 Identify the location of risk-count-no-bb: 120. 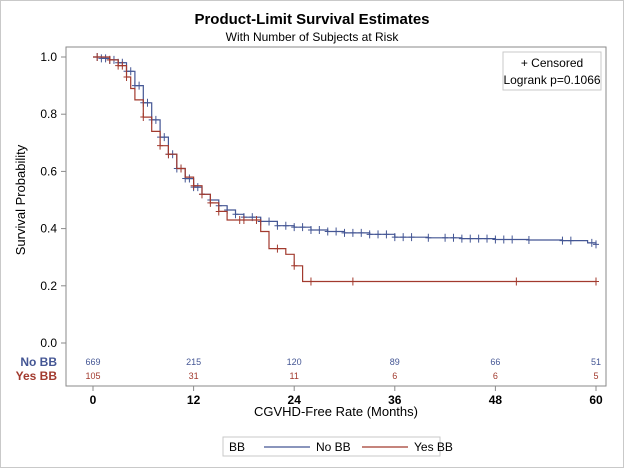
(294, 362).